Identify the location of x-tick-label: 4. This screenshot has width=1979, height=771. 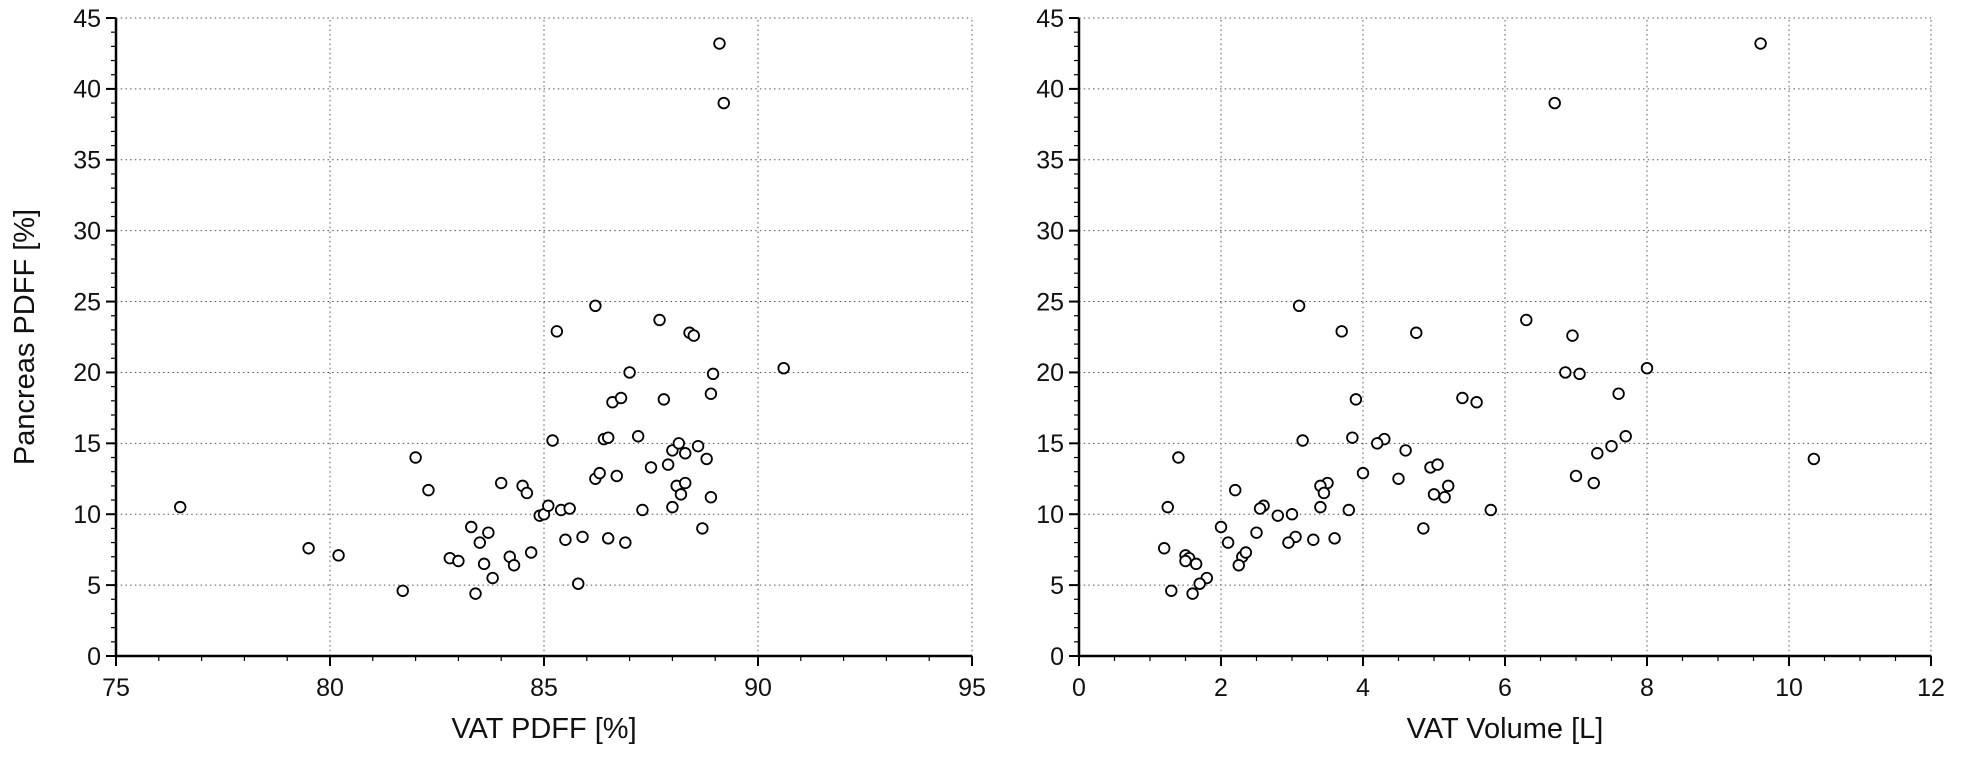
(1363, 688).